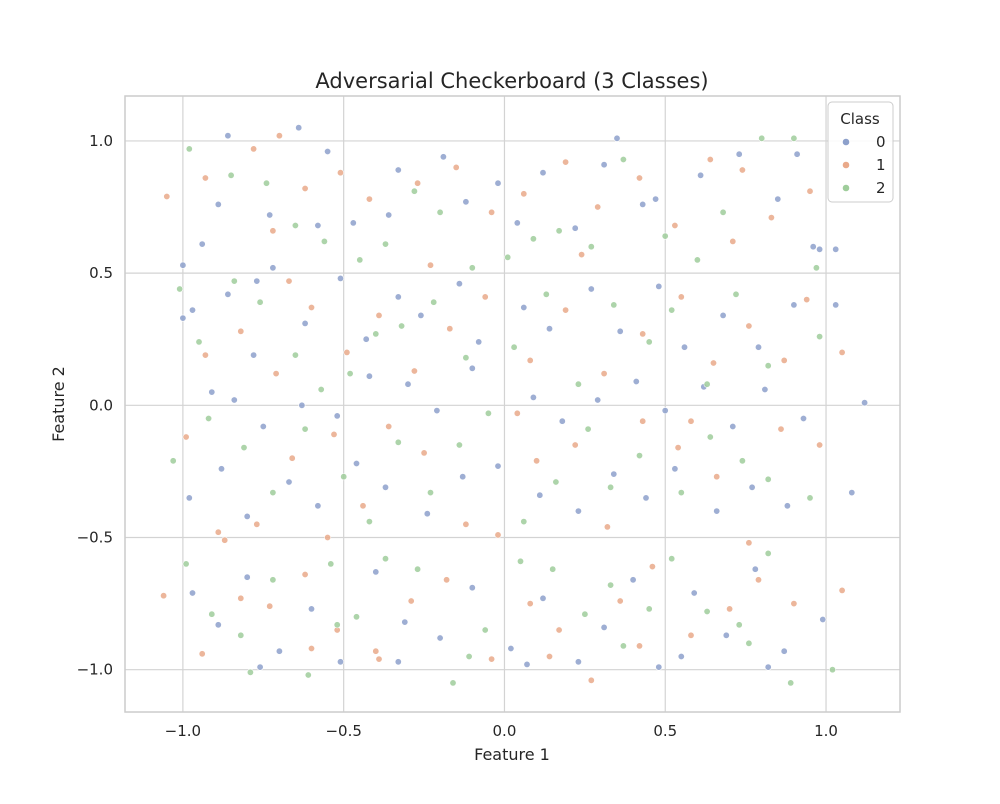  I want to click on y-tick-label: −1.0, so click(95, 670).